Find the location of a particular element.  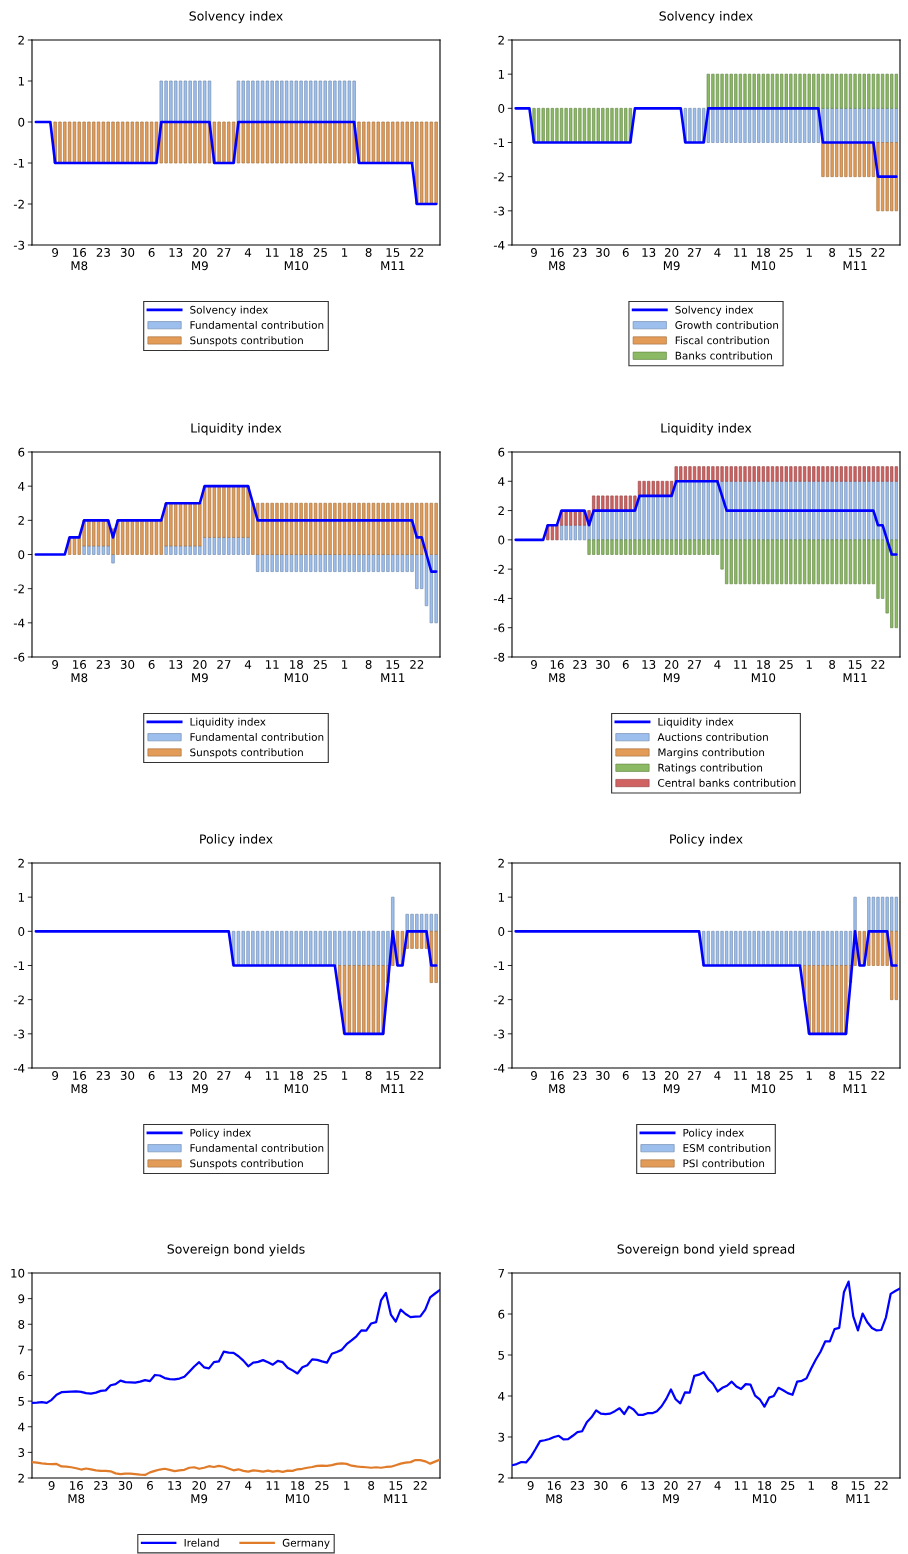

legend-label: Fiscal contribution is located at coordinates (722, 340).